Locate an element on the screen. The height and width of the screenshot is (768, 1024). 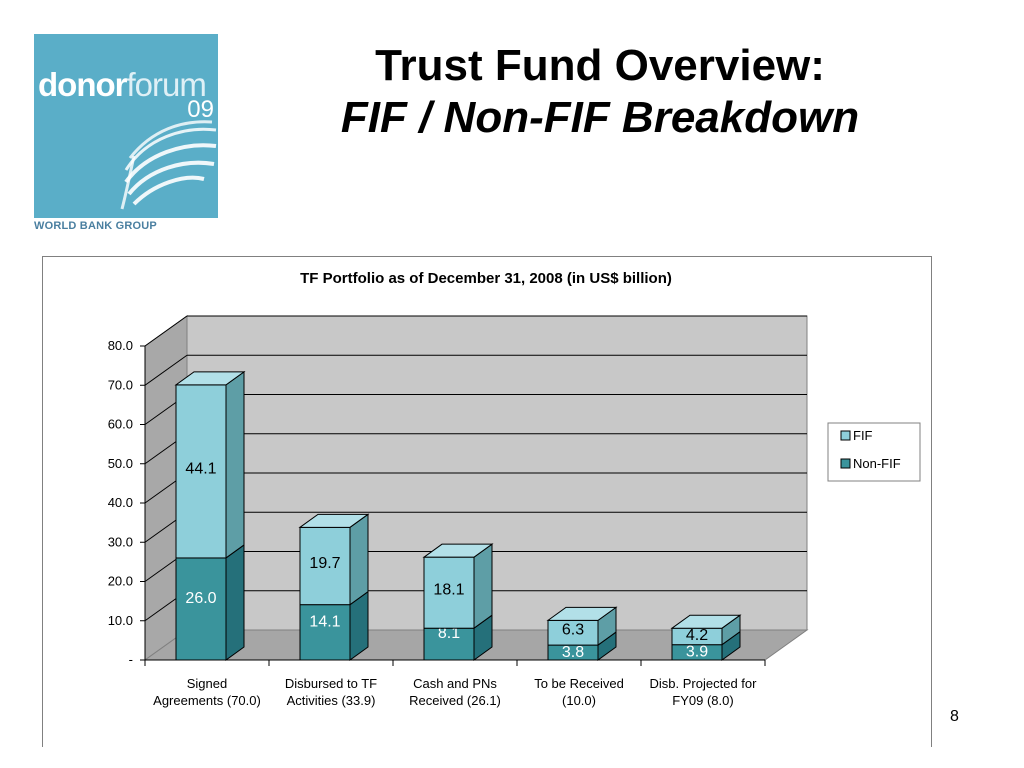
y-tick-label: 60.0 is located at coordinates (120, 424).